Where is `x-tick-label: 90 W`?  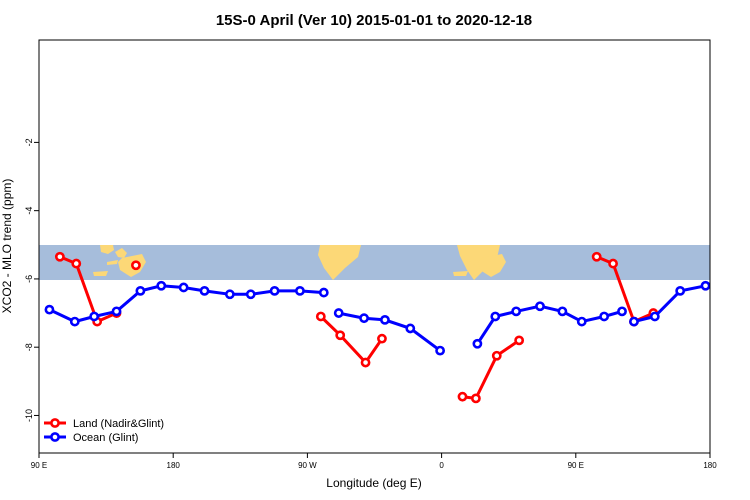 x-tick-label: 90 W is located at coordinates (307, 465).